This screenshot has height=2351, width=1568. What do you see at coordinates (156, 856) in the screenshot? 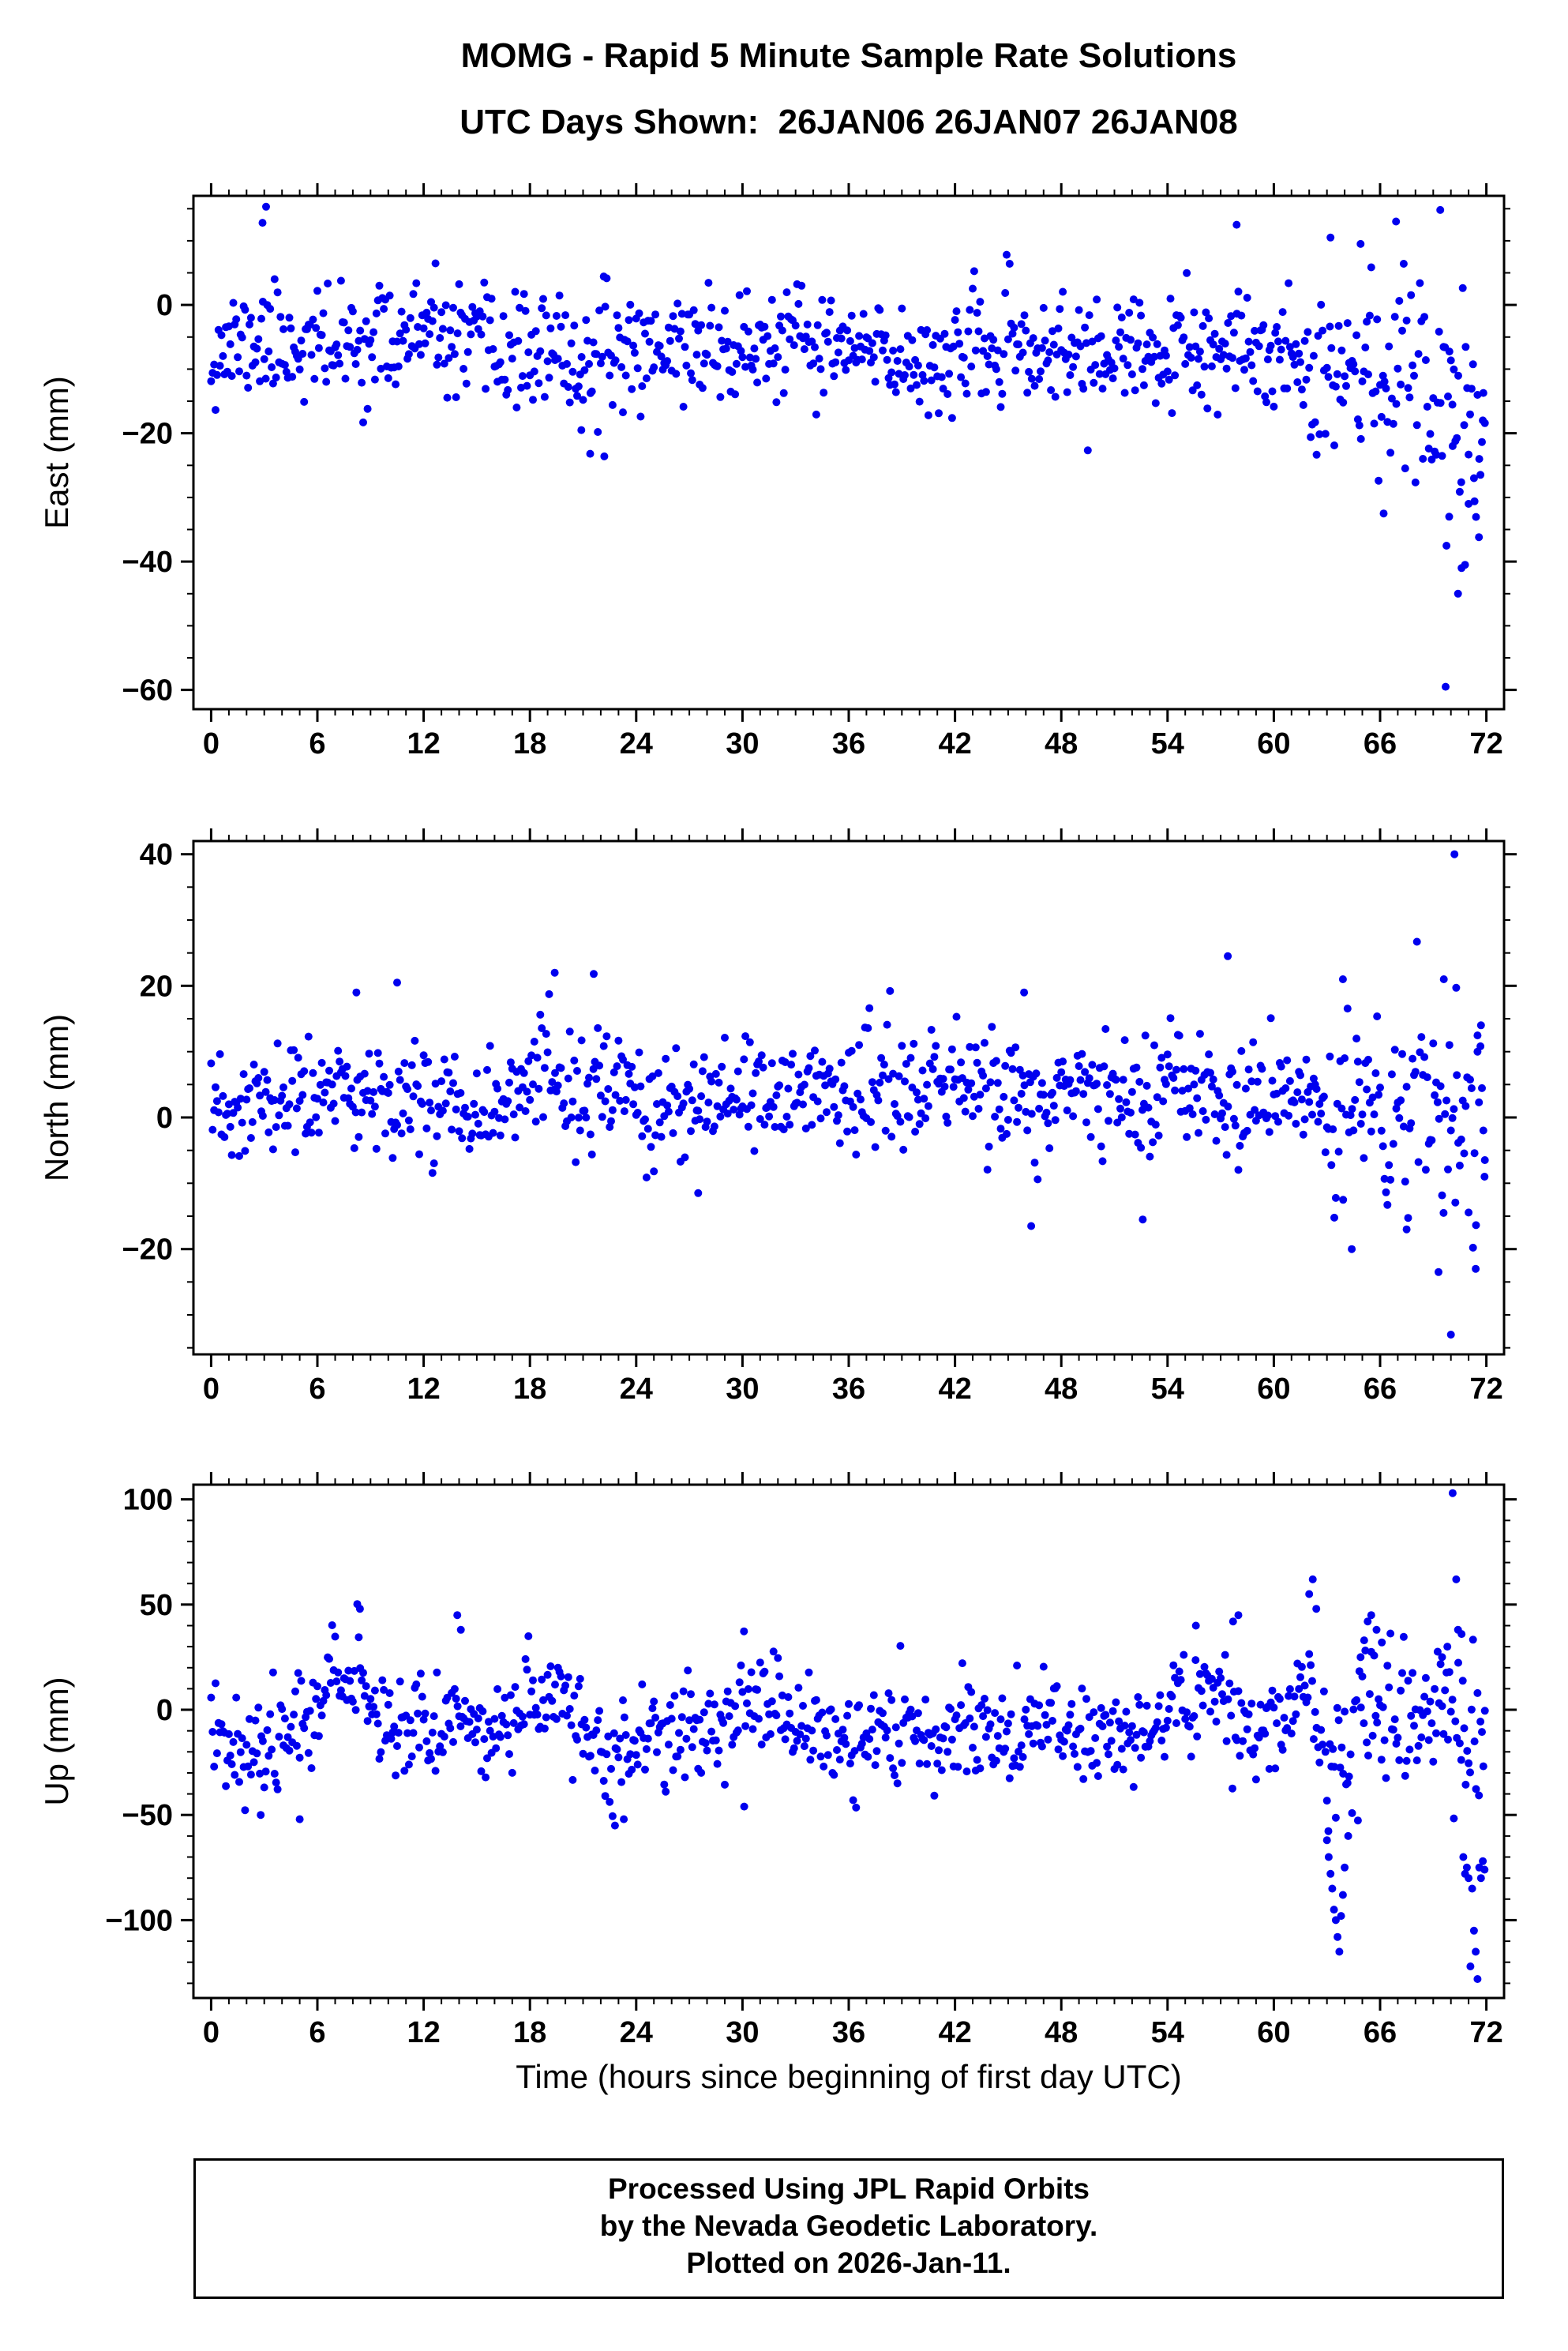
I see `svg-text: 40` at bounding box center [156, 856].